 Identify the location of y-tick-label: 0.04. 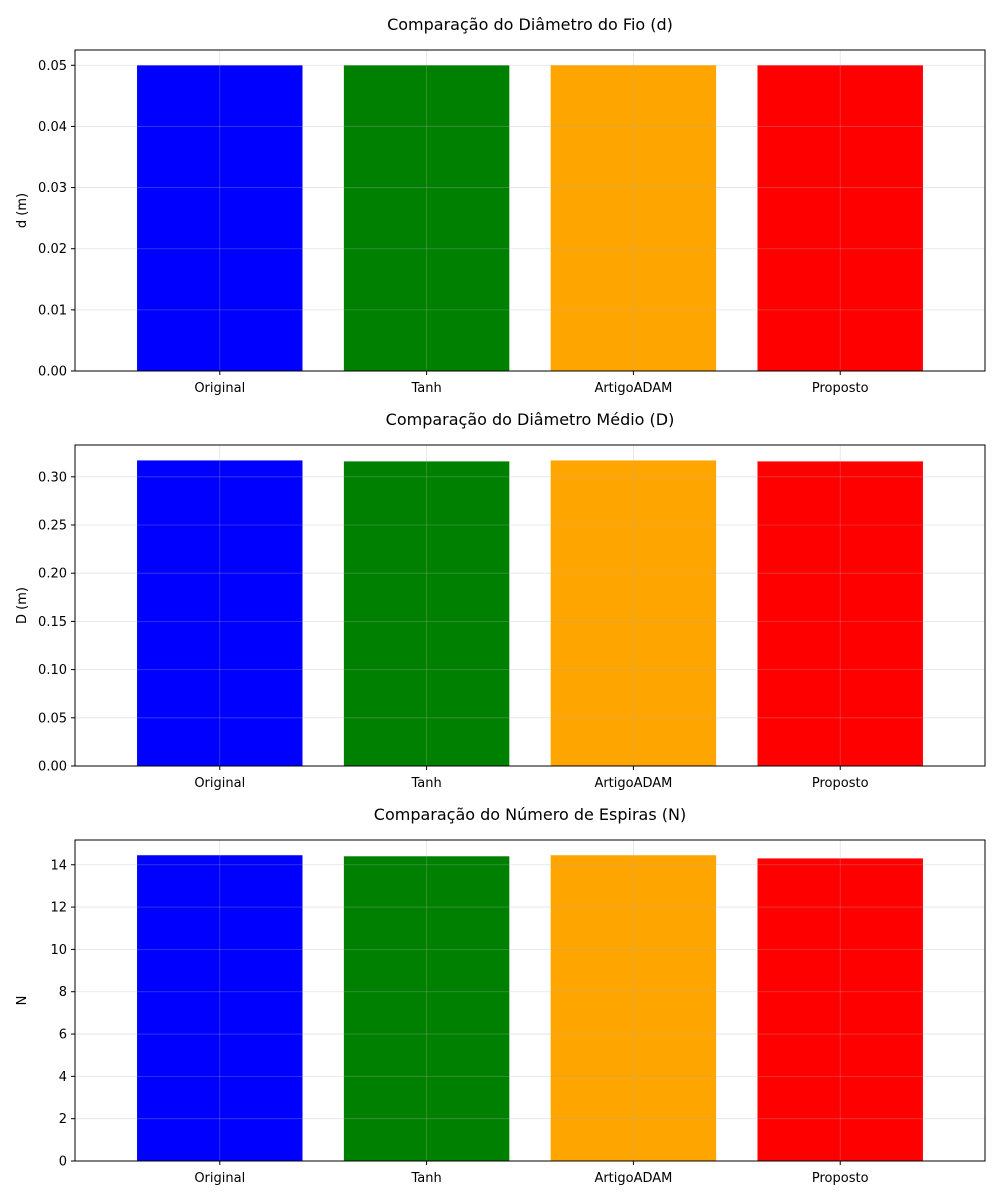
(52, 127).